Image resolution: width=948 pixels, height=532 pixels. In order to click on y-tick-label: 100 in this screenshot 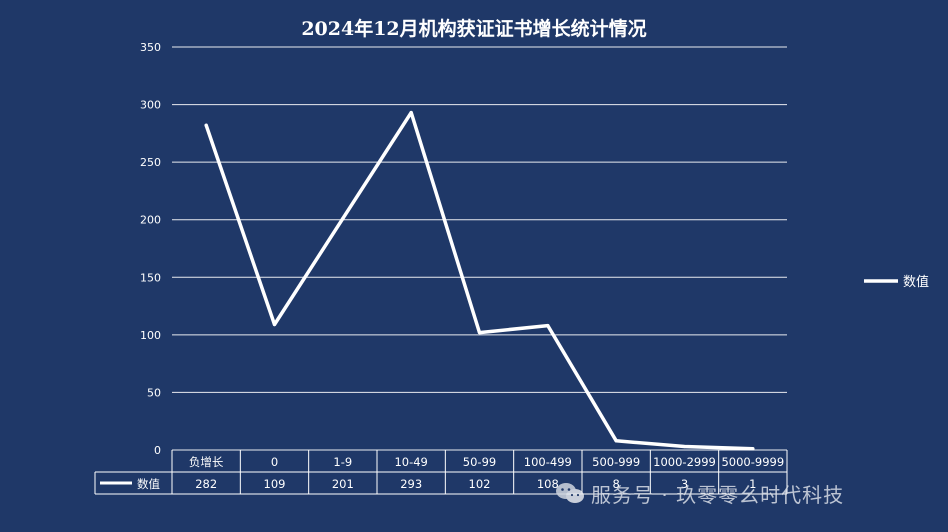, I will do `click(150, 335)`.